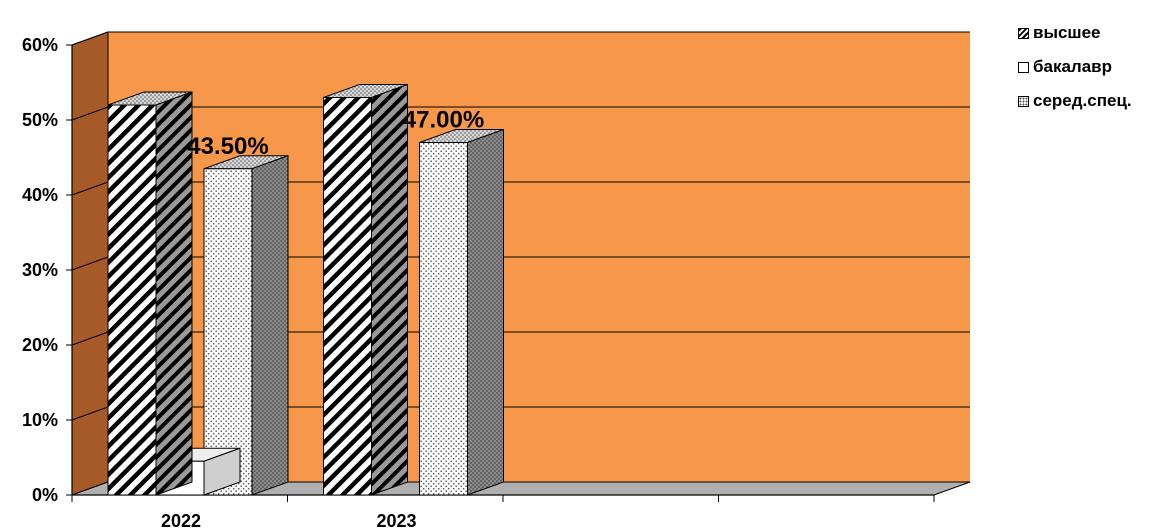 Image resolution: width=1163 pixels, height=531 pixels. What do you see at coordinates (396, 521) in the screenshot?
I see `x-tick-label: 2023` at bounding box center [396, 521].